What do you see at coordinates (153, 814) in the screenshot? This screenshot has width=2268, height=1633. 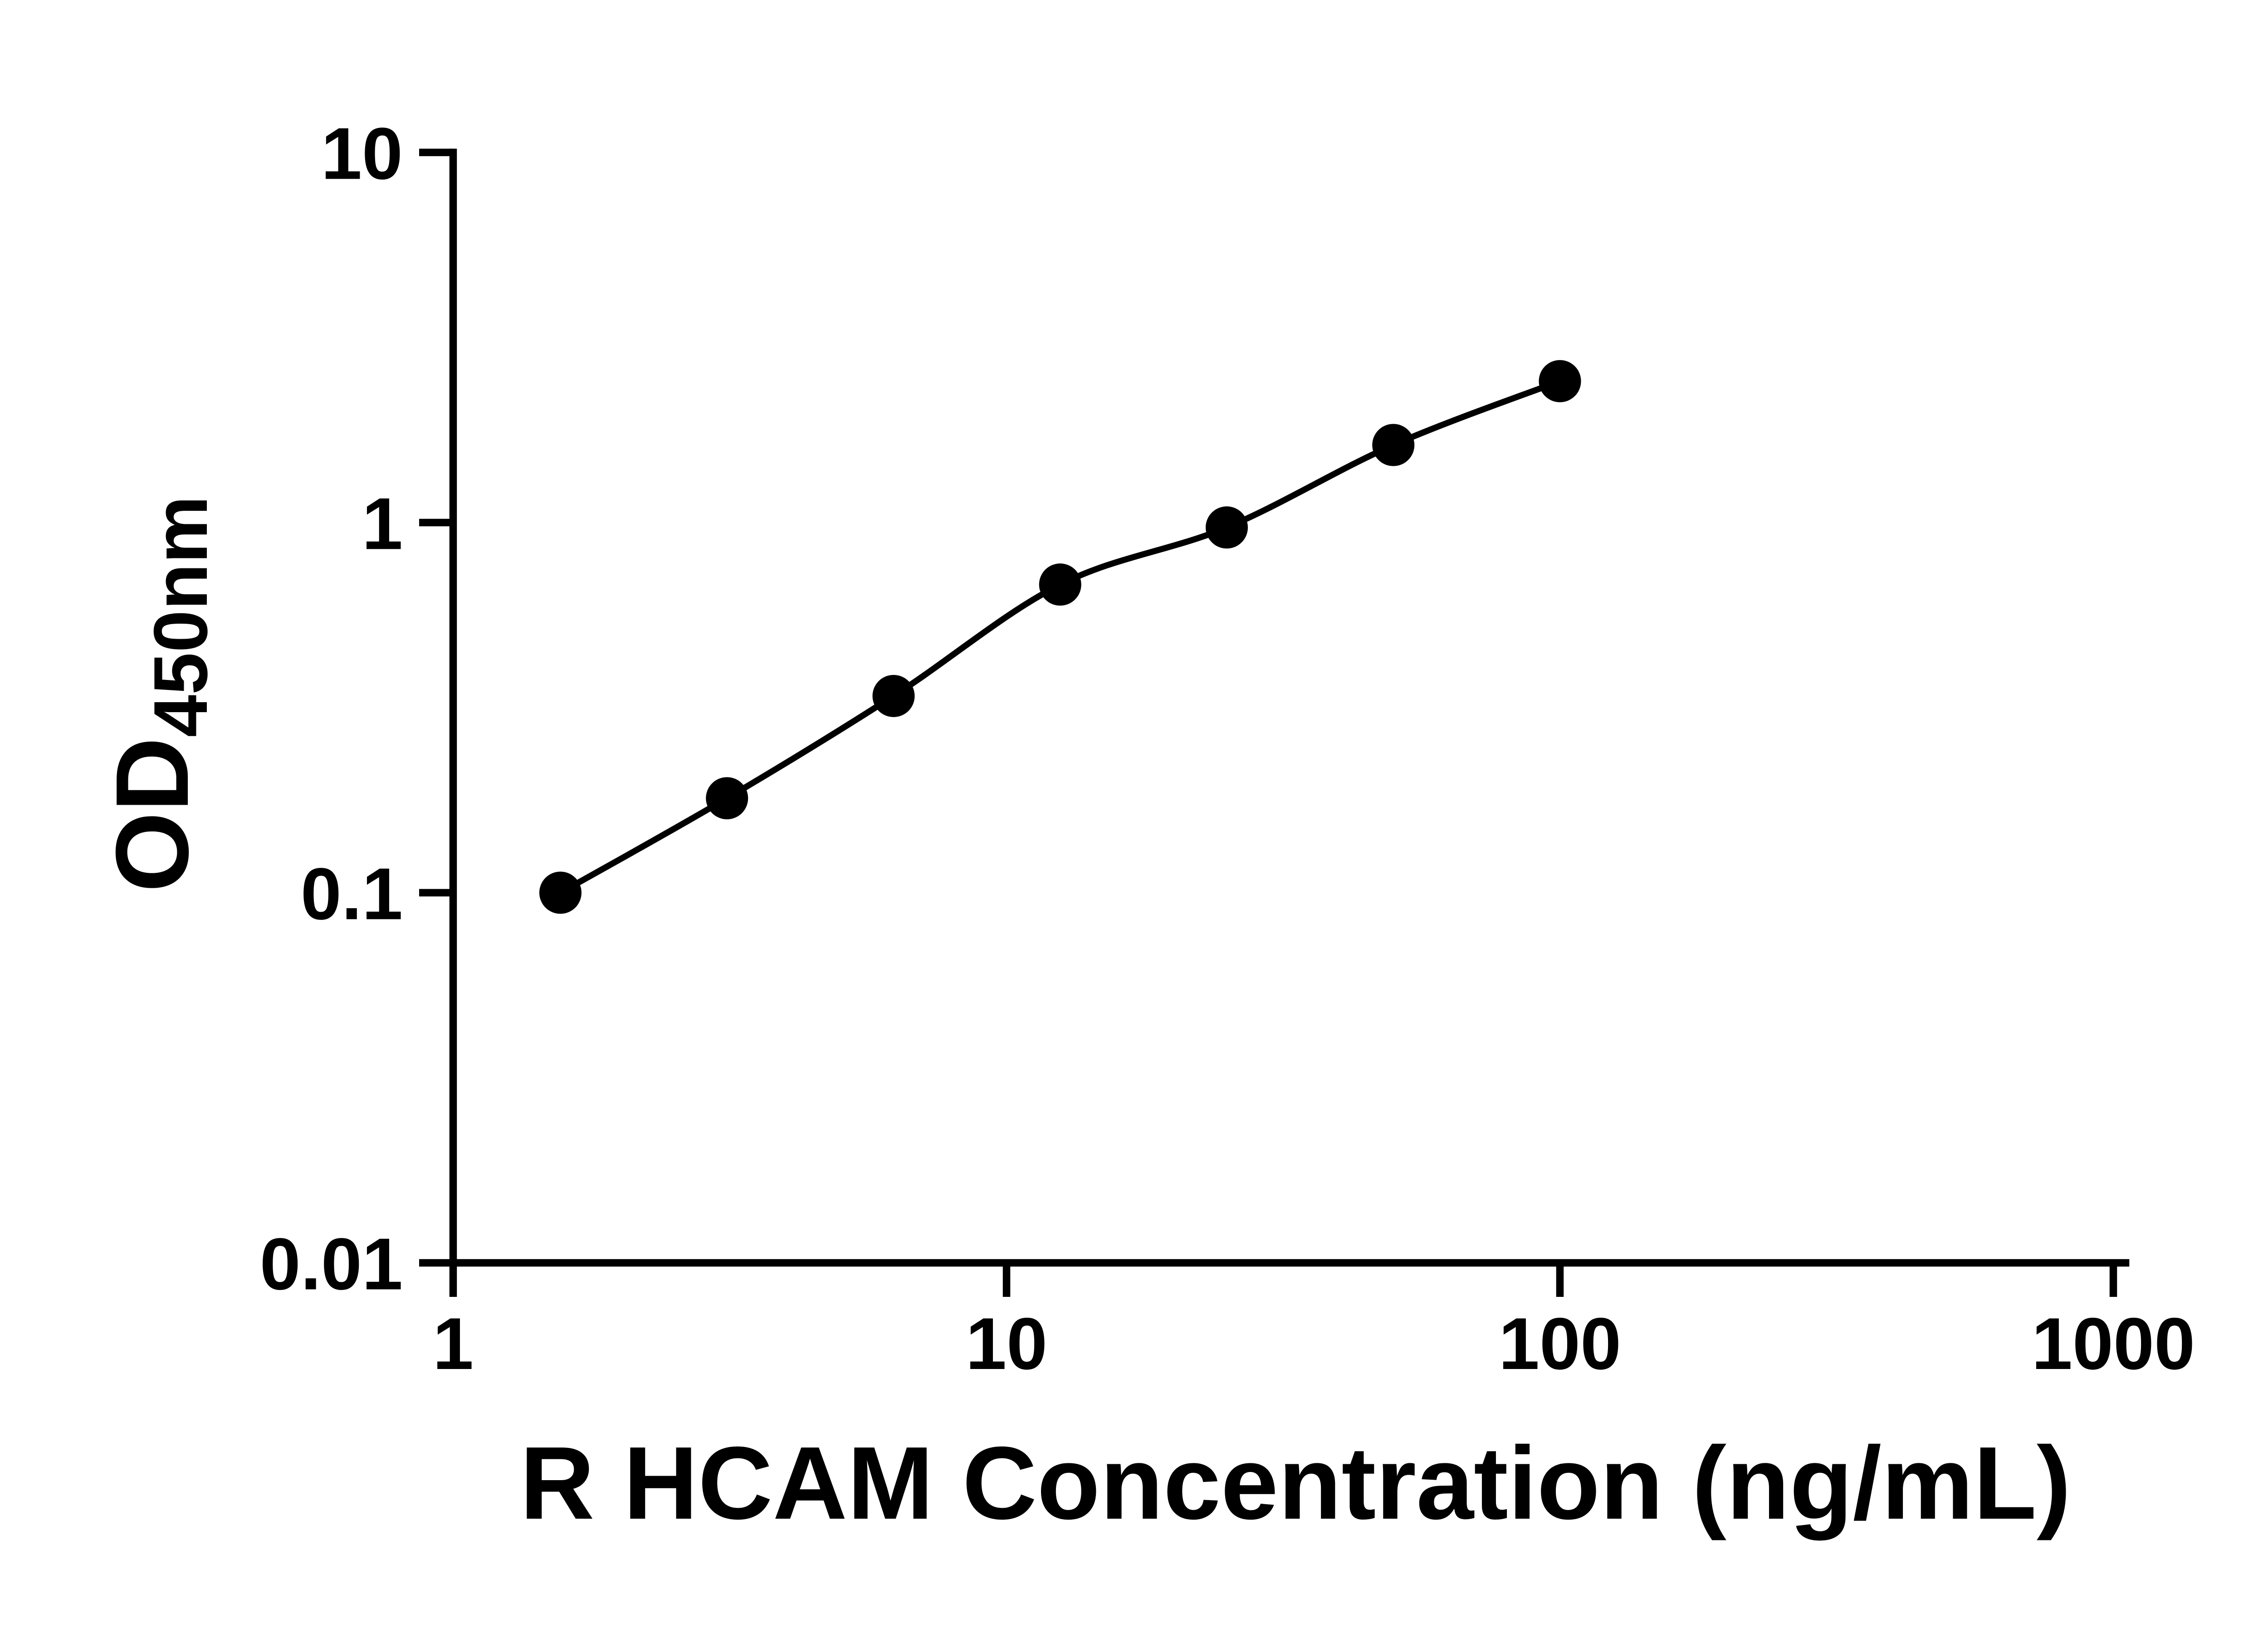 I see `y-axis-title-main: OD` at bounding box center [153, 814].